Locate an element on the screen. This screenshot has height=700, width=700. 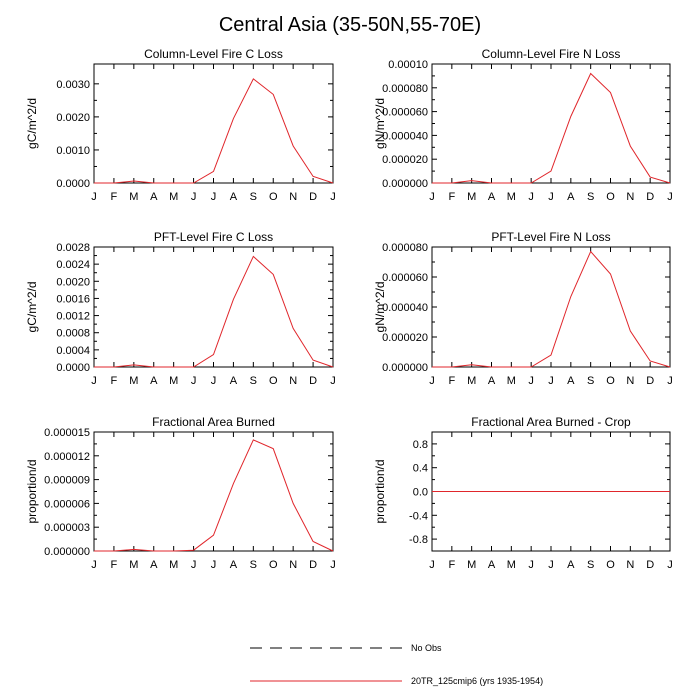
panel4-xtick-label: S is located at coordinates (590, 381).